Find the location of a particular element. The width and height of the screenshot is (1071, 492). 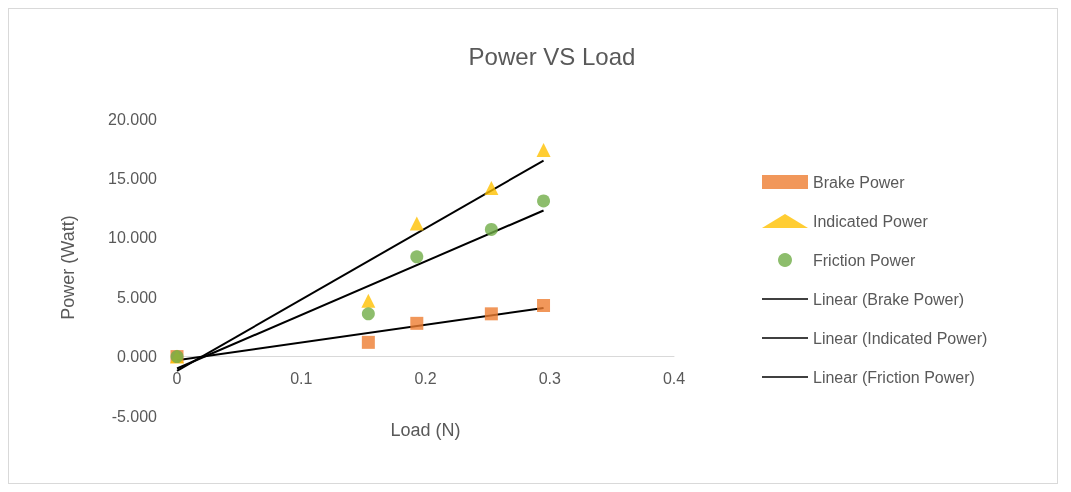

legend-label: Friction Power is located at coordinates (864, 260).